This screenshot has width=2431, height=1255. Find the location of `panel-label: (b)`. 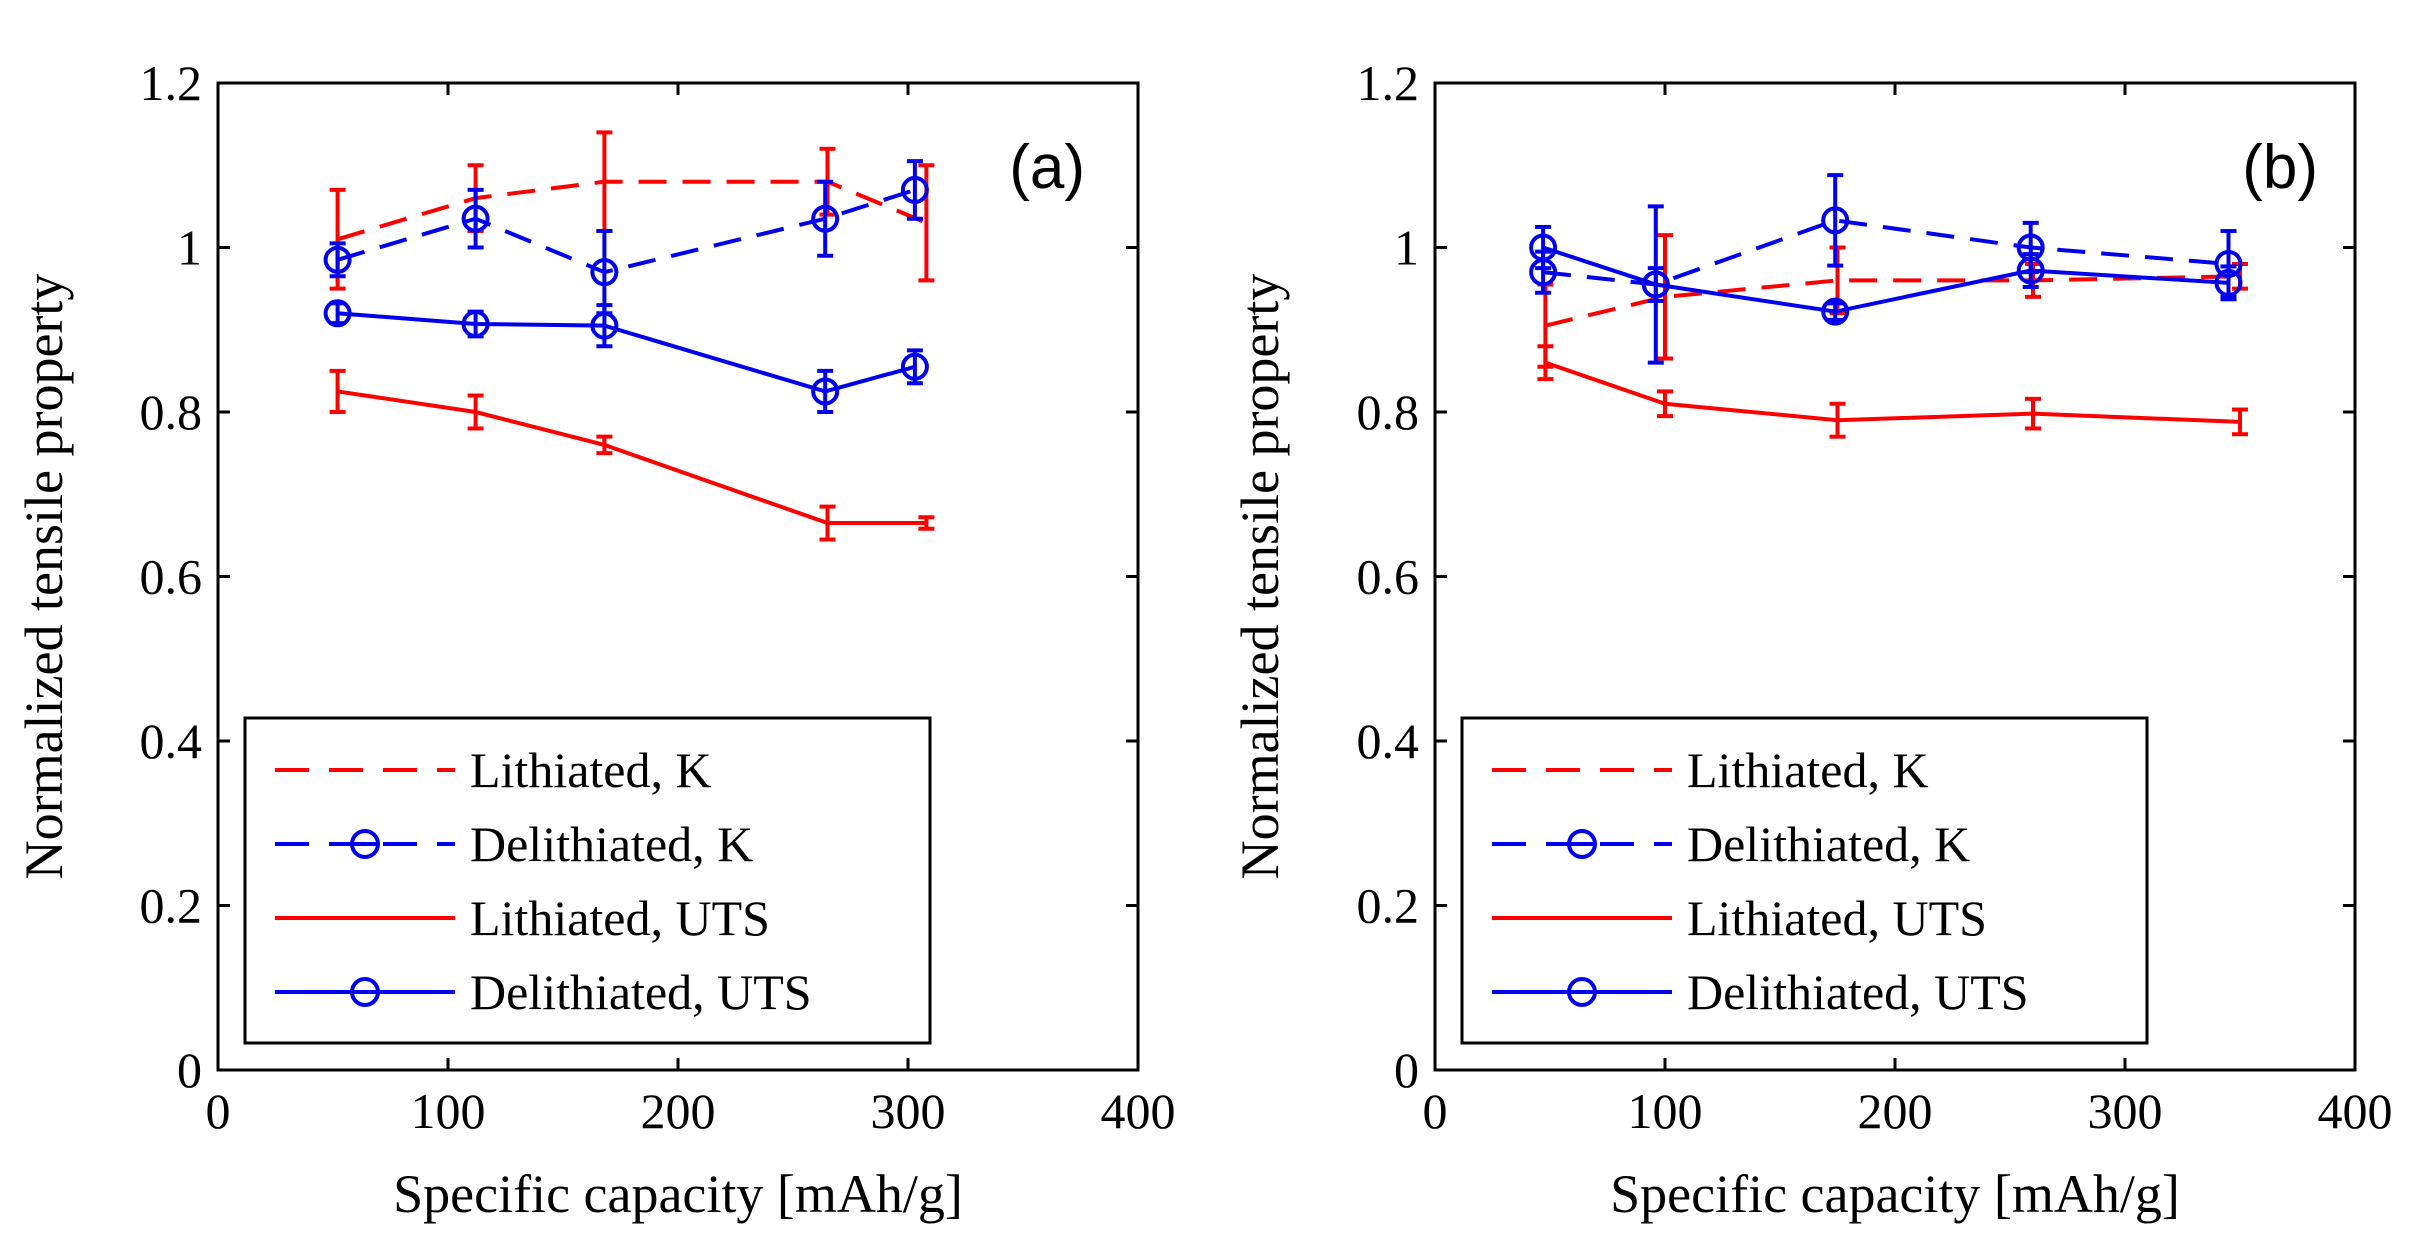

panel-label: (b) is located at coordinates (2280, 167).